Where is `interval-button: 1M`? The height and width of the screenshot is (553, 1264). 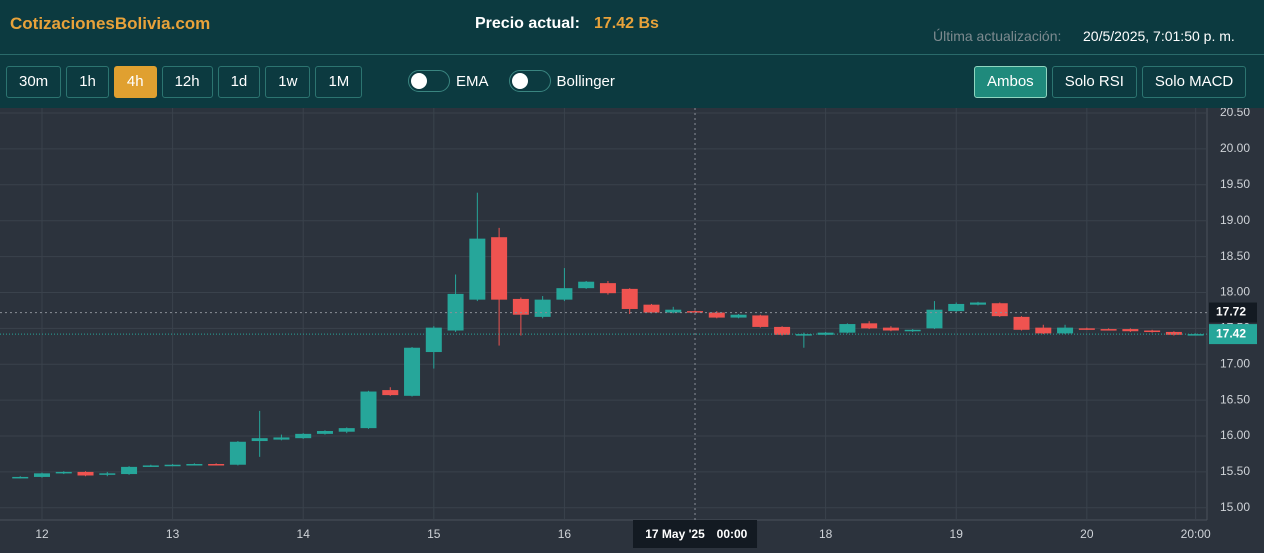
interval-button: 1M is located at coordinates (339, 82).